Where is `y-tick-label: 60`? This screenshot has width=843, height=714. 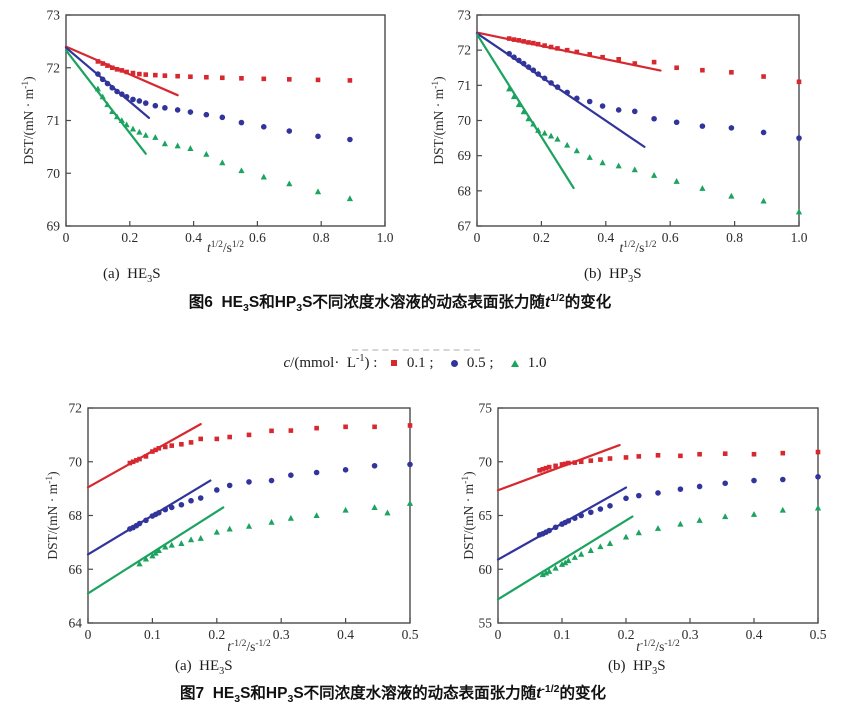 y-tick-label: 60 is located at coordinates (486, 569).